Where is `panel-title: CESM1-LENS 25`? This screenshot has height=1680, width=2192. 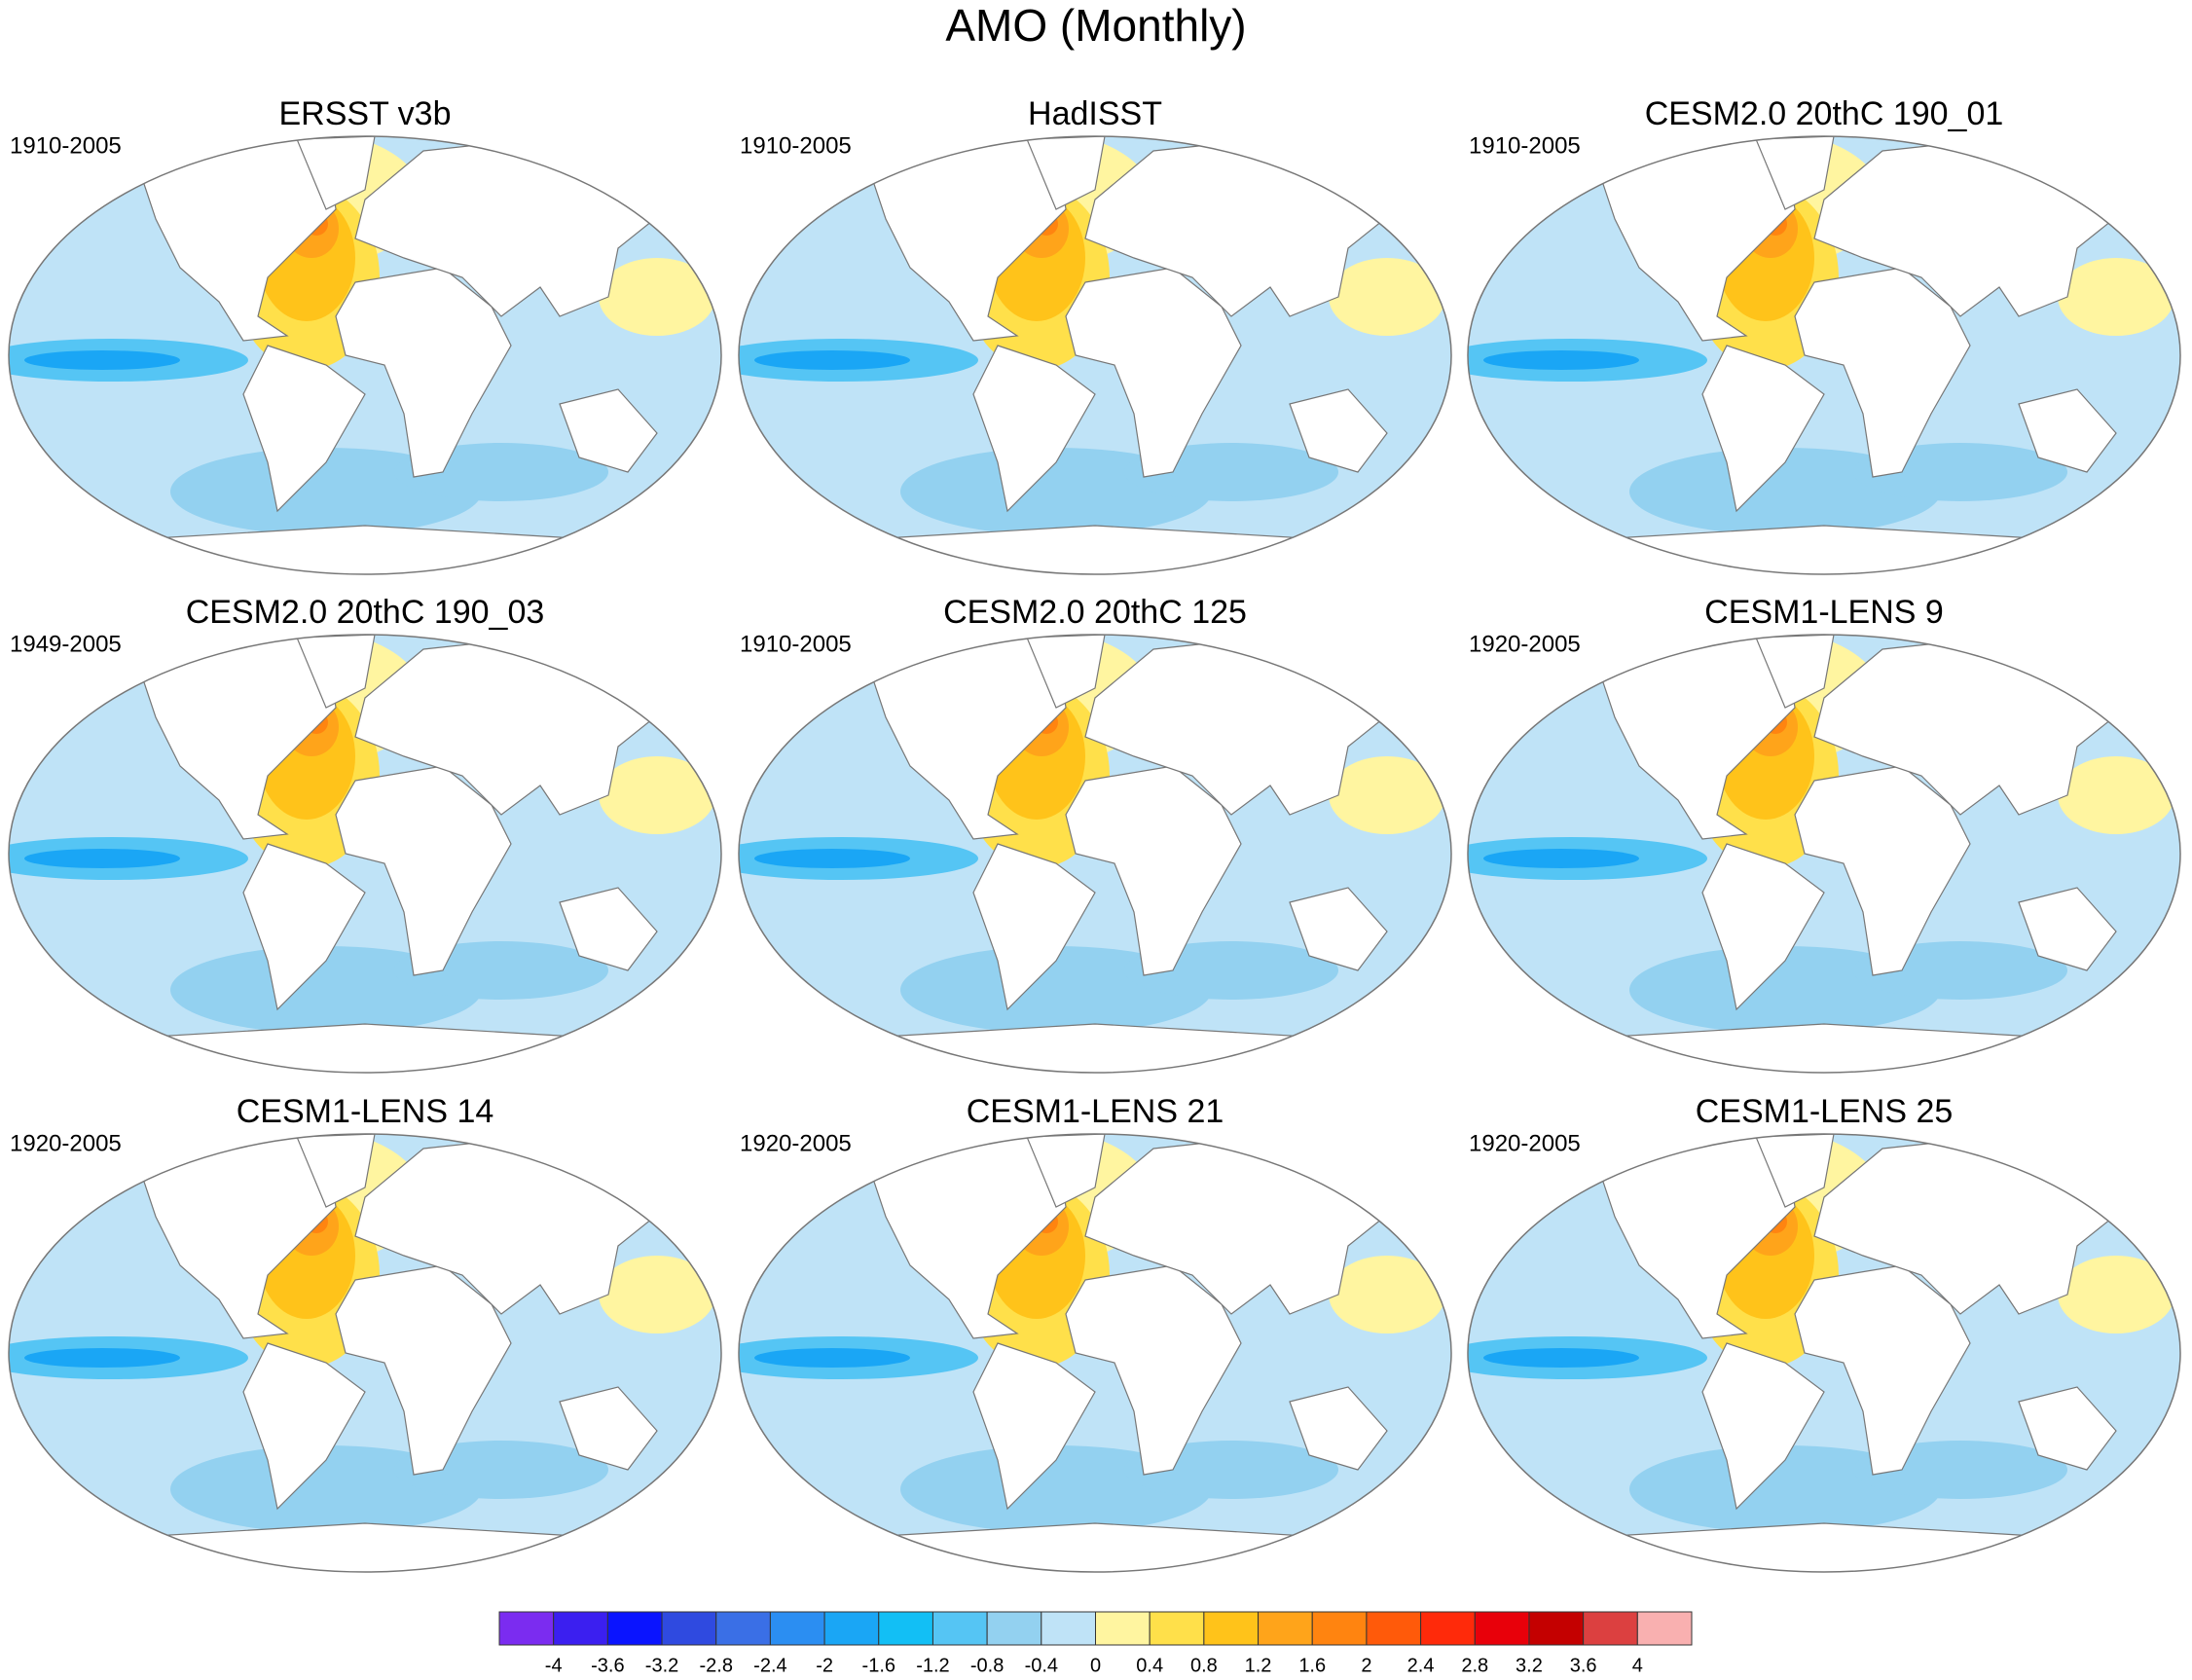 panel-title: CESM1-LENS 25 is located at coordinates (1825, 1111).